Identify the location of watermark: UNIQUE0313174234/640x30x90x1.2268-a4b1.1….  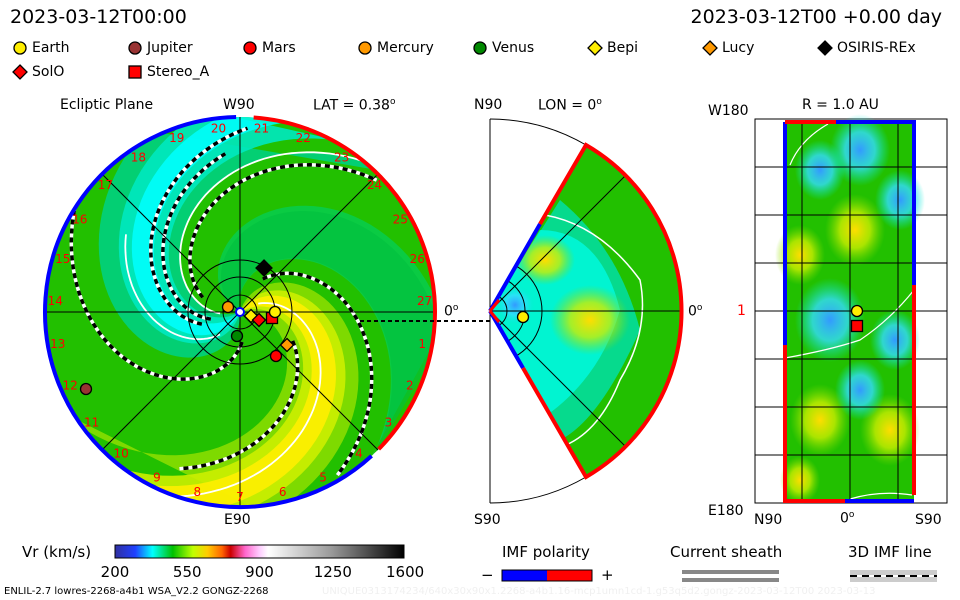
(599, 591).